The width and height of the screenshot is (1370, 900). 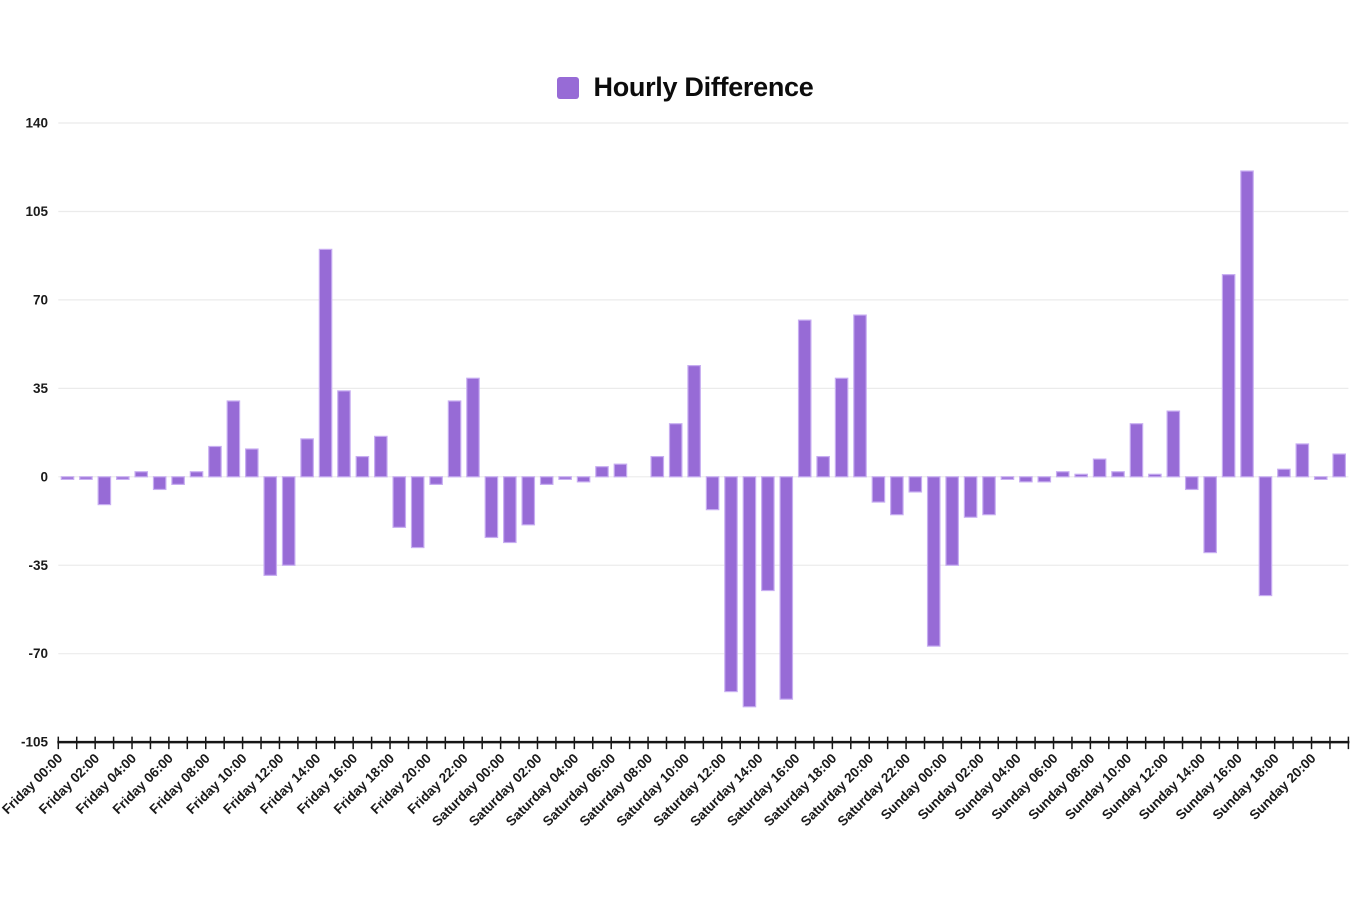 What do you see at coordinates (36, 211) in the screenshot?
I see `y-axis-label: 105` at bounding box center [36, 211].